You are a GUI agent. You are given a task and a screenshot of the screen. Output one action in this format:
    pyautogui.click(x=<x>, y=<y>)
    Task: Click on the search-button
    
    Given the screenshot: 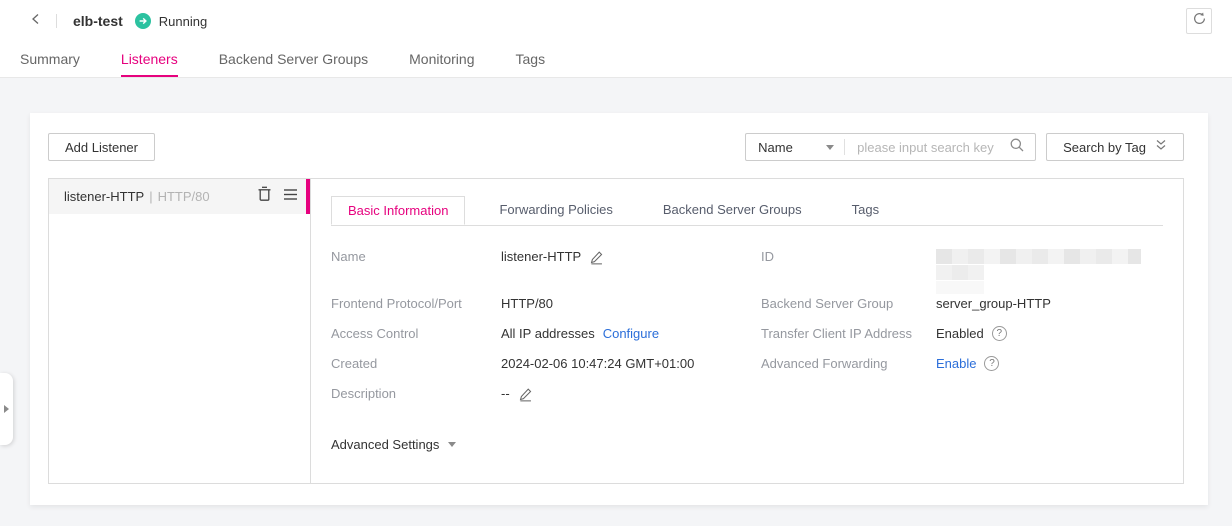 What is the action you would take?
    pyautogui.click(x=1021, y=147)
    